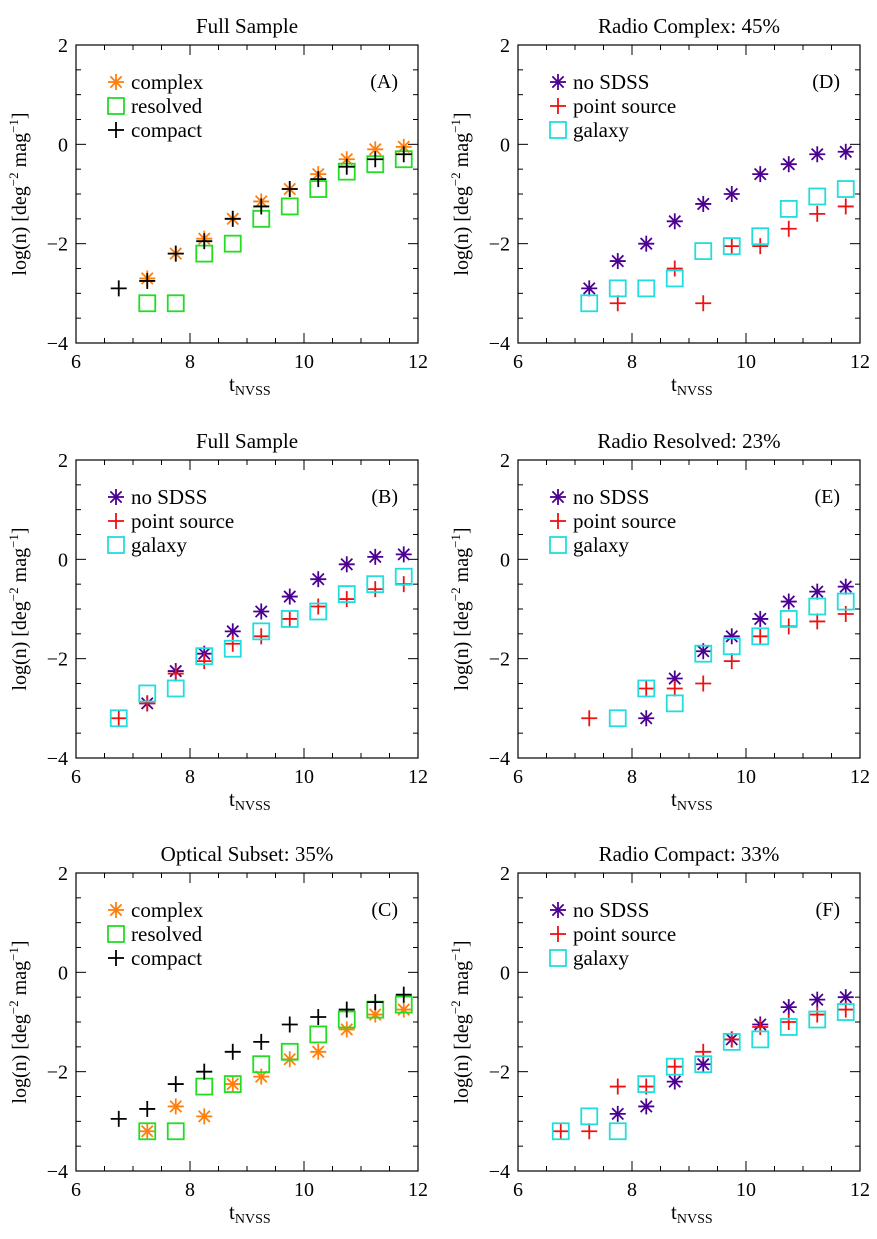  Describe the element at coordinates (731, 255) in the screenshot. I see `series-point-source` at that location.